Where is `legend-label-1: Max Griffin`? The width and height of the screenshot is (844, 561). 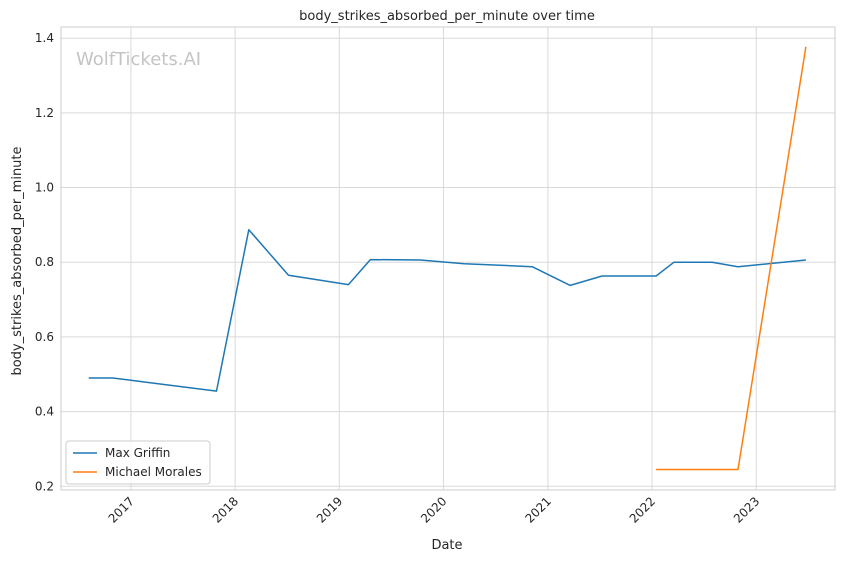
legend-label-1: Max Griffin is located at coordinates (137, 453).